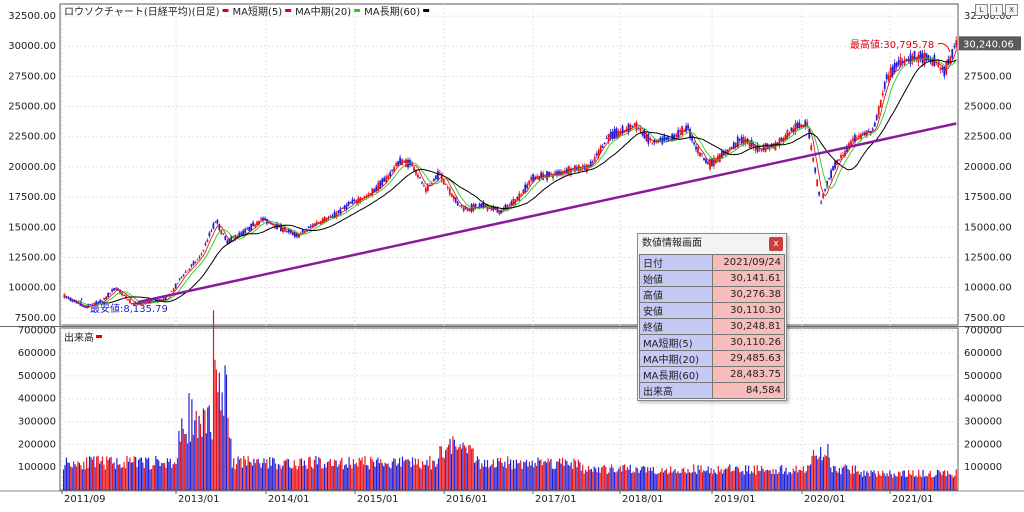 Image resolution: width=1024 pixels, height=512 pixels. Describe the element at coordinates (712, 278) in the screenshot. I see `info-row: 始値 30,141.61` at that location.